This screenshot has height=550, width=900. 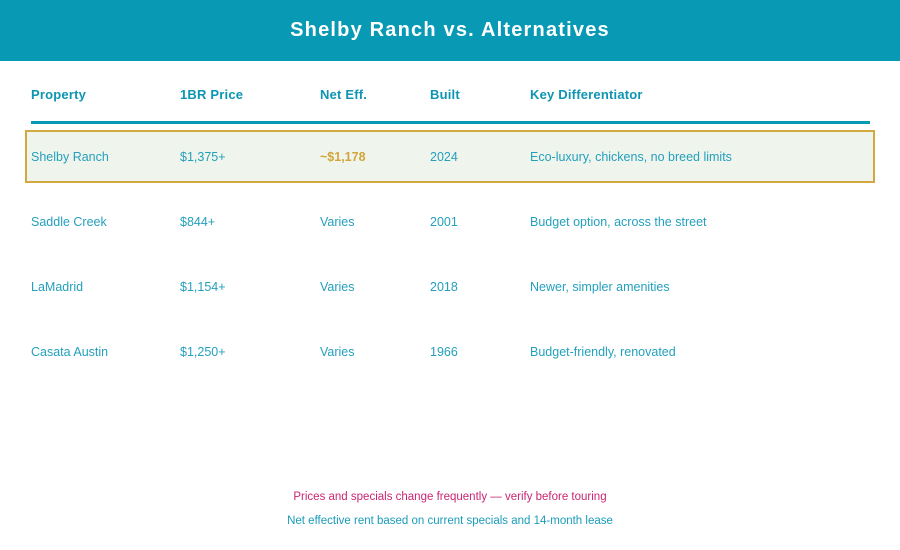 What do you see at coordinates (618, 221) in the screenshot?
I see `cell-differentiator: Budget option, across the street` at bounding box center [618, 221].